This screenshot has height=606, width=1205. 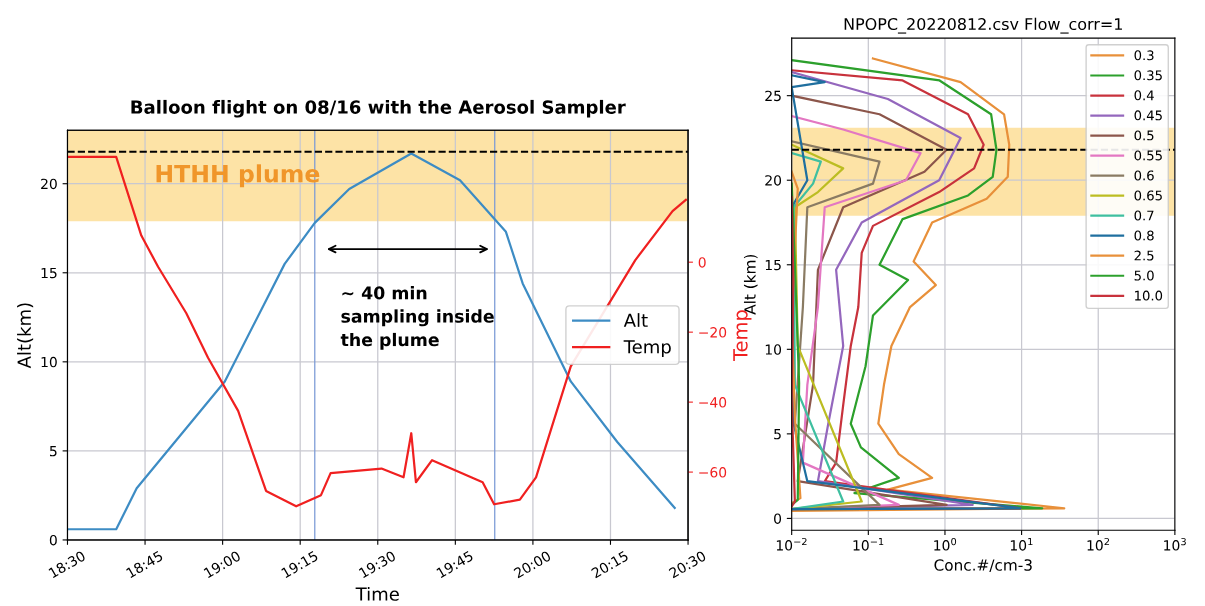 I want to click on x-axis-title: Conc.#/cm-3, so click(x=983, y=565).